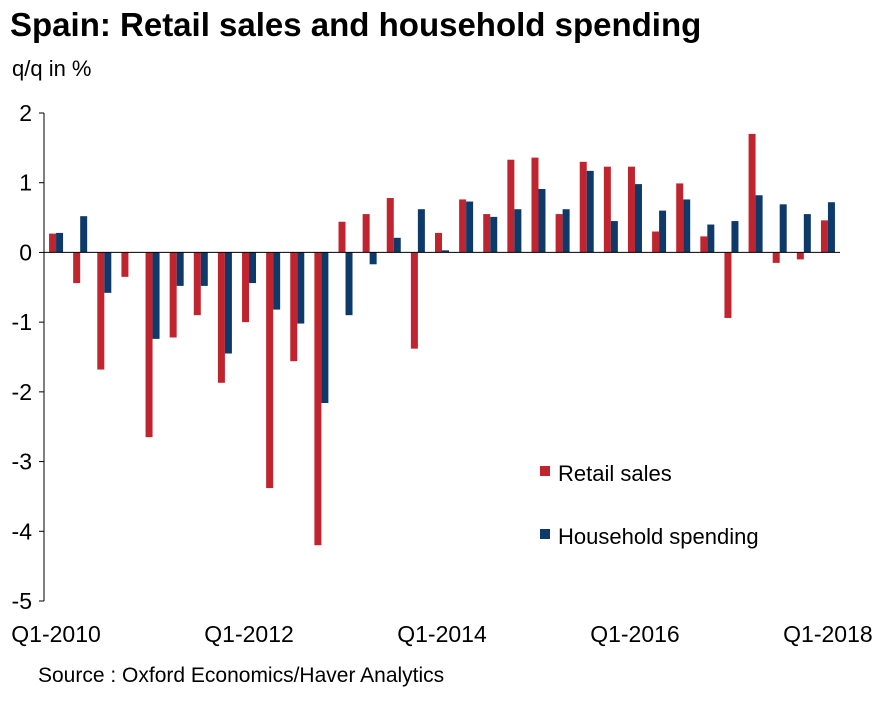 This screenshot has width=884, height=707. I want to click on retail-sales-bar-q4-2016, so click(704, 244).